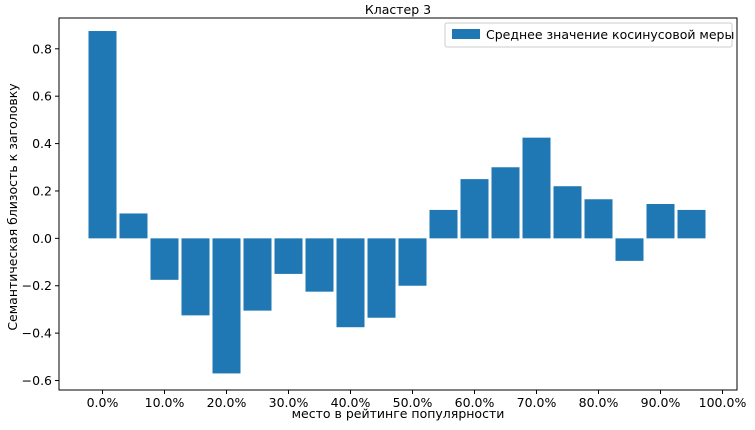  What do you see at coordinates (413, 402) in the screenshot?
I see `x-tick-label: 50.0%` at bounding box center [413, 402].